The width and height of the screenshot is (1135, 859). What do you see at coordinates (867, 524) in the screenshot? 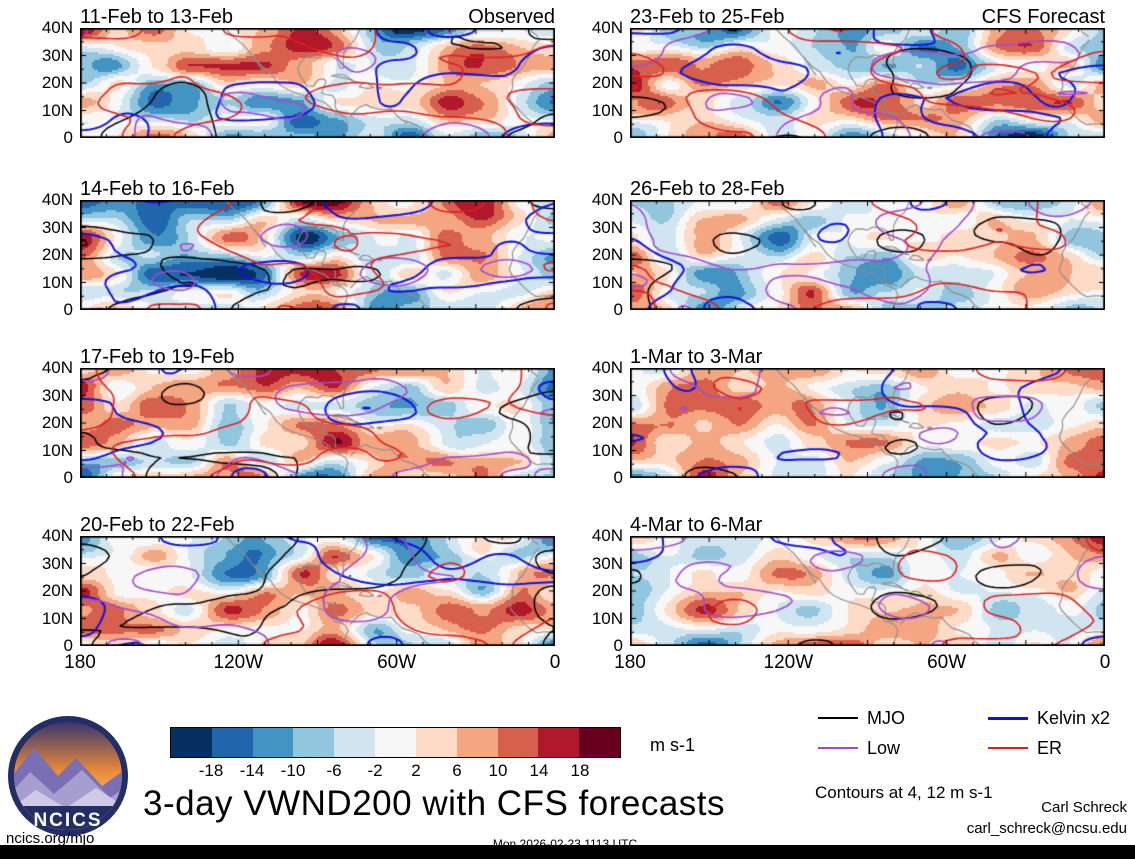
I see `panel-title-row: 4-Mar to 6-Mar` at bounding box center [867, 524].